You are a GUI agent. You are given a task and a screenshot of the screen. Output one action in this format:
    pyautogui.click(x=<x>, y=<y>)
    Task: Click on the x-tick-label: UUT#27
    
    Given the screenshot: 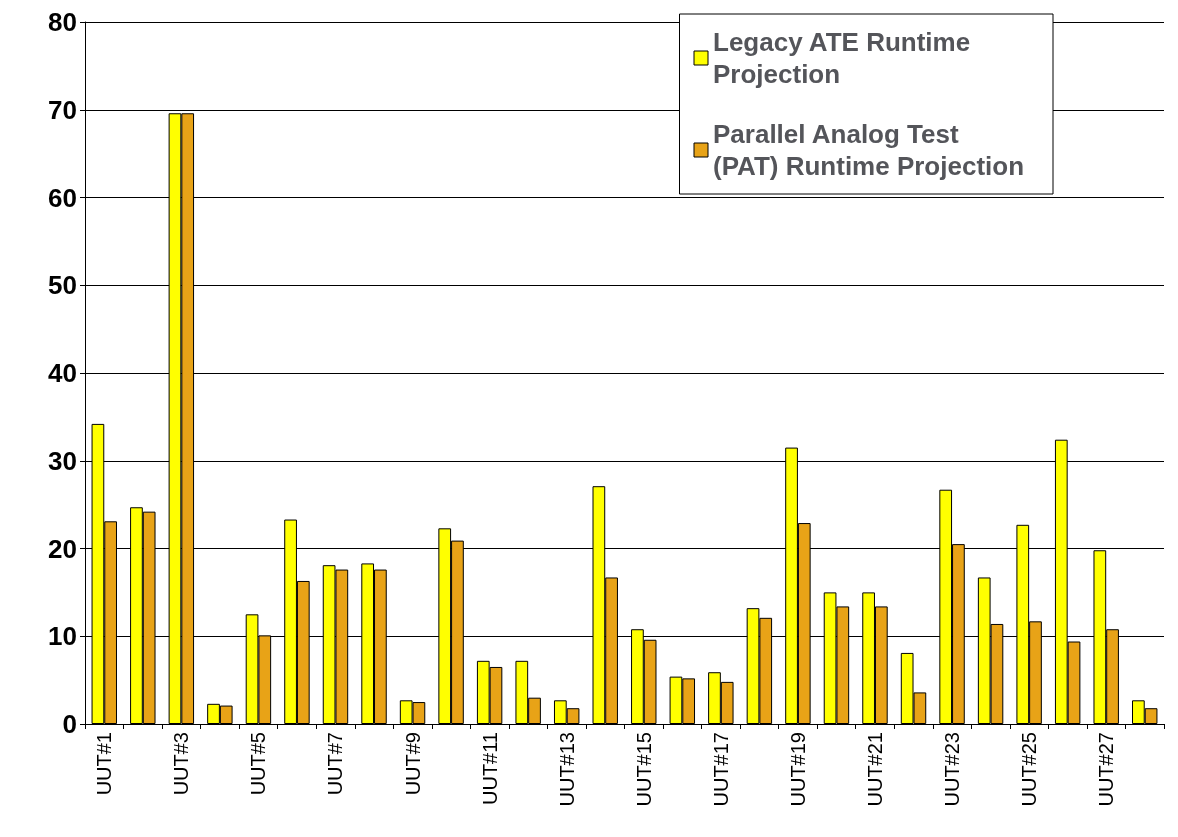 What is the action you would take?
    pyautogui.click(x=1106, y=769)
    